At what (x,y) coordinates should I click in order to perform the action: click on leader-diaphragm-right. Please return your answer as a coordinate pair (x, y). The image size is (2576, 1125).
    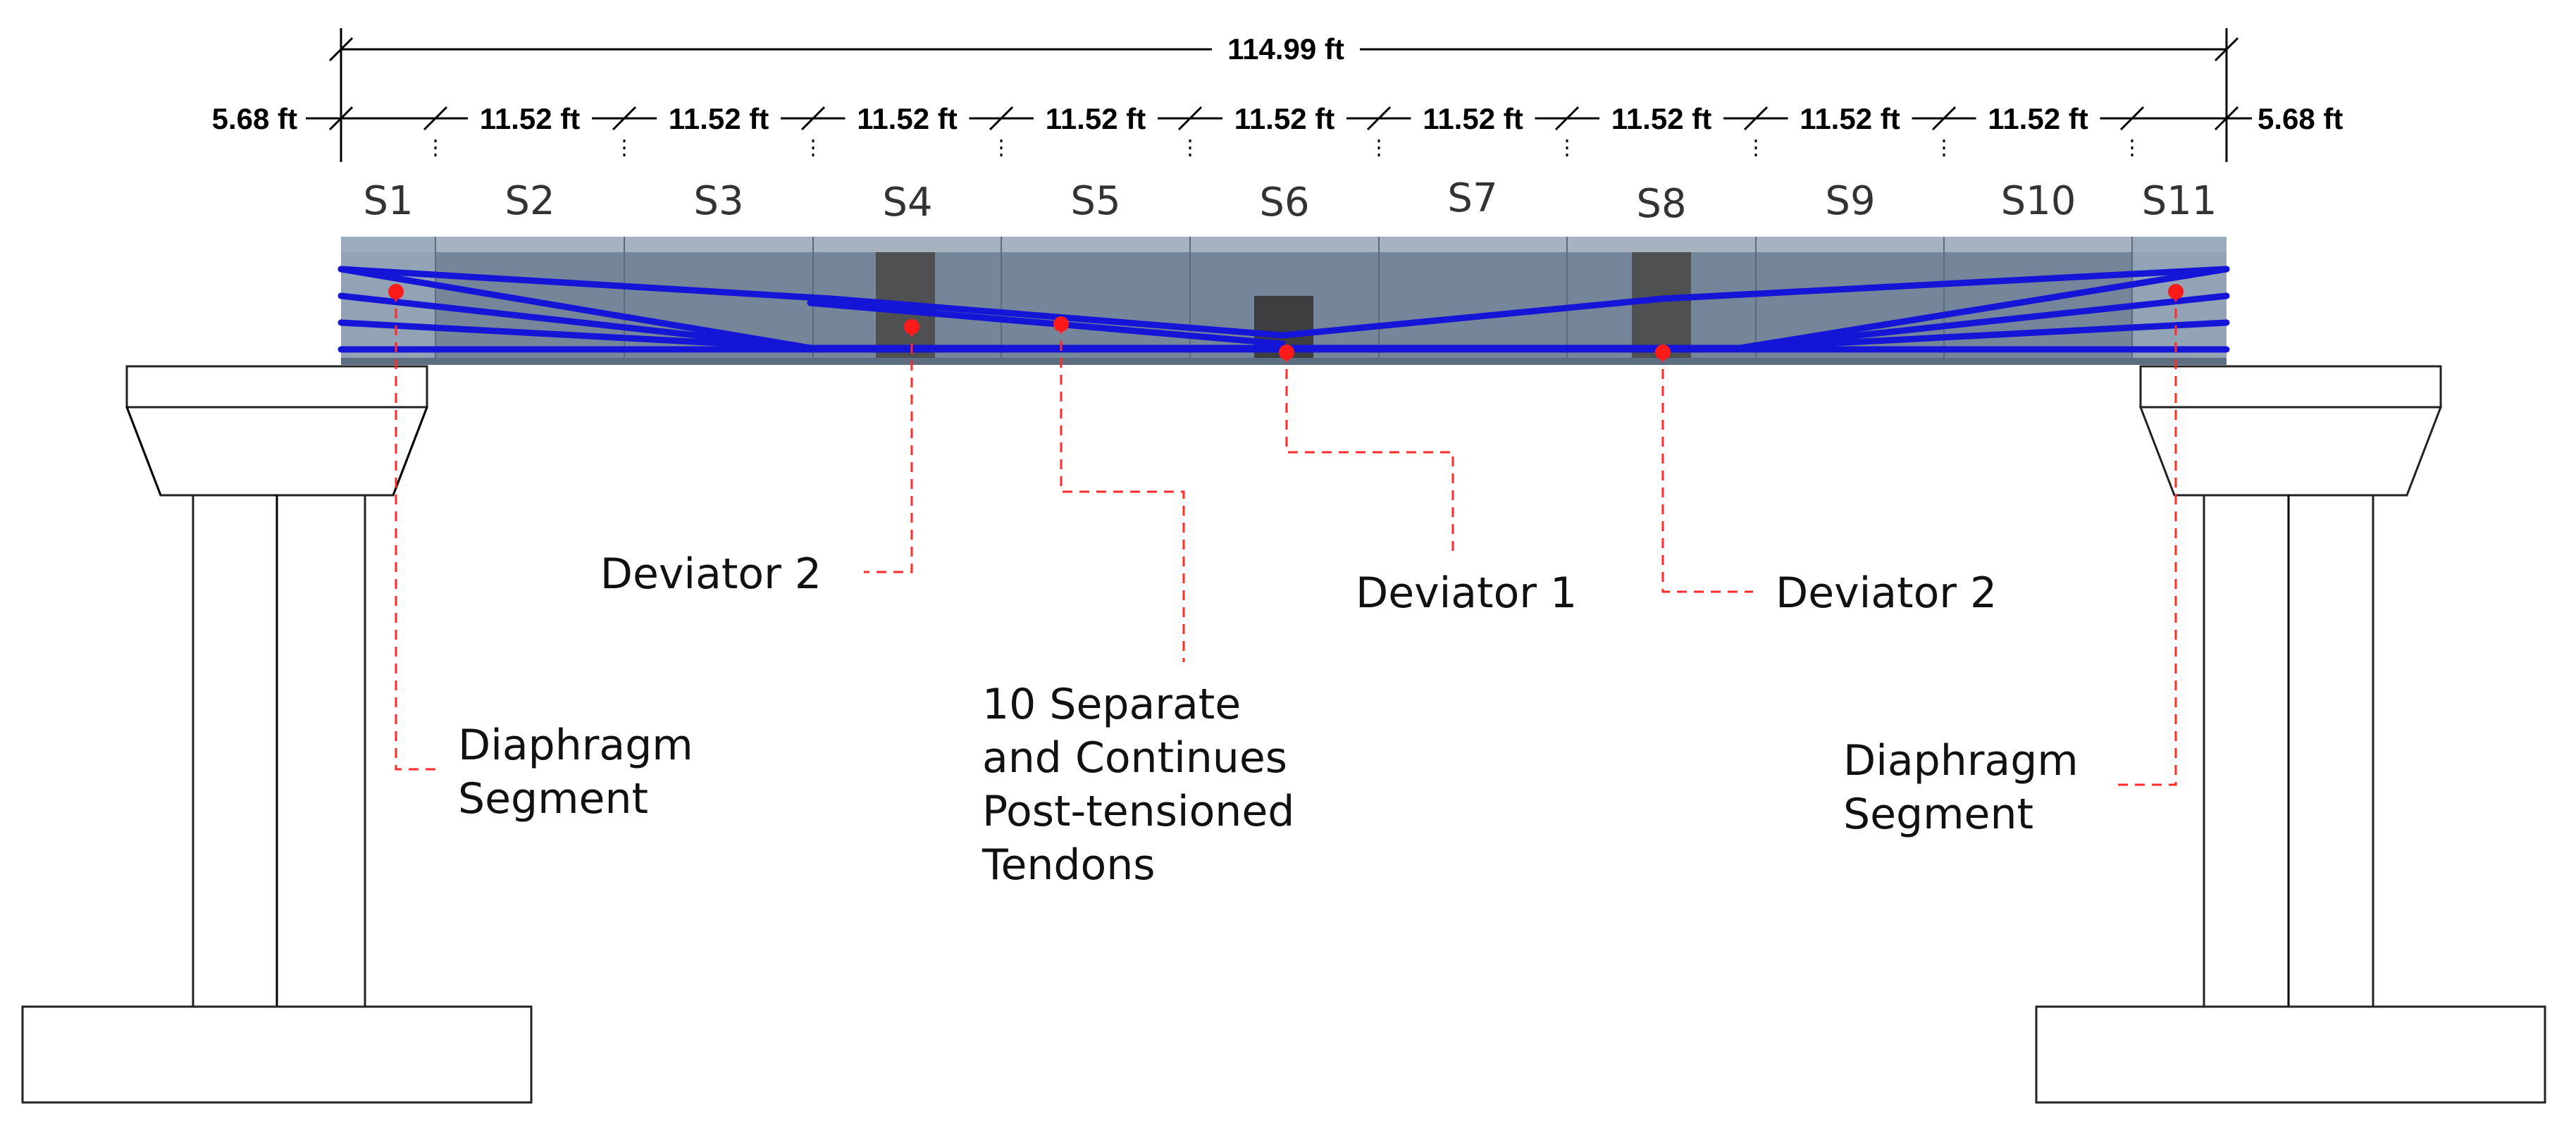
    Looking at the image, I should click on (2147, 539).